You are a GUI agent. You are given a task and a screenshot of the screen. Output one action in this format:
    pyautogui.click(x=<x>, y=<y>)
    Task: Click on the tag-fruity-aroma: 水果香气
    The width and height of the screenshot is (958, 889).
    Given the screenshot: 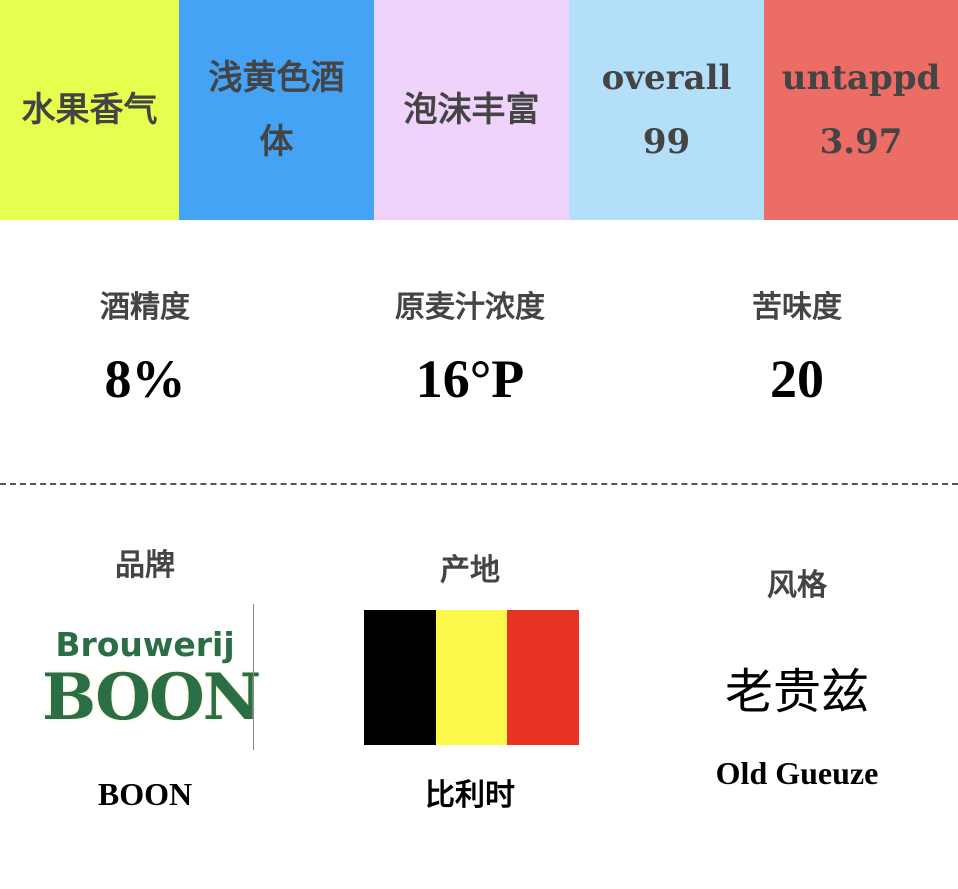 What is the action you would take?
    pyautogui.click(x=89, y=110)
    